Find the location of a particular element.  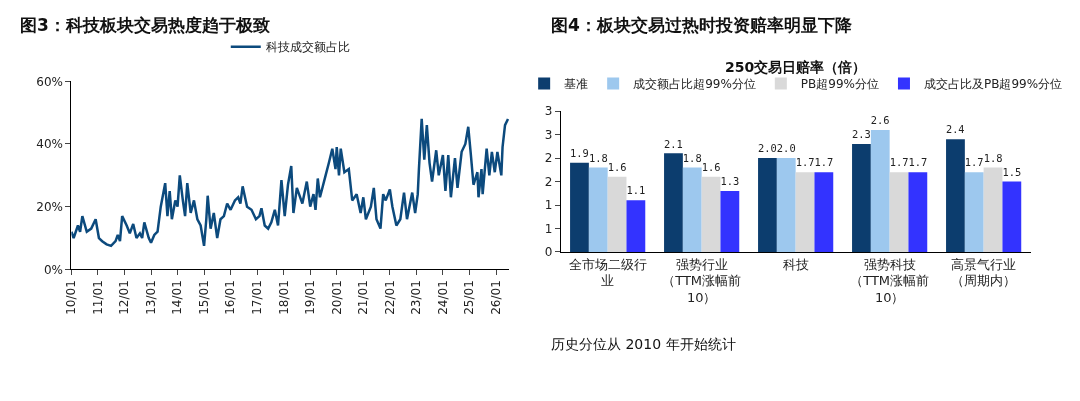

chart-title: 图3：科技板块交易热度趋于极致 is located at coordinates (145, 25).